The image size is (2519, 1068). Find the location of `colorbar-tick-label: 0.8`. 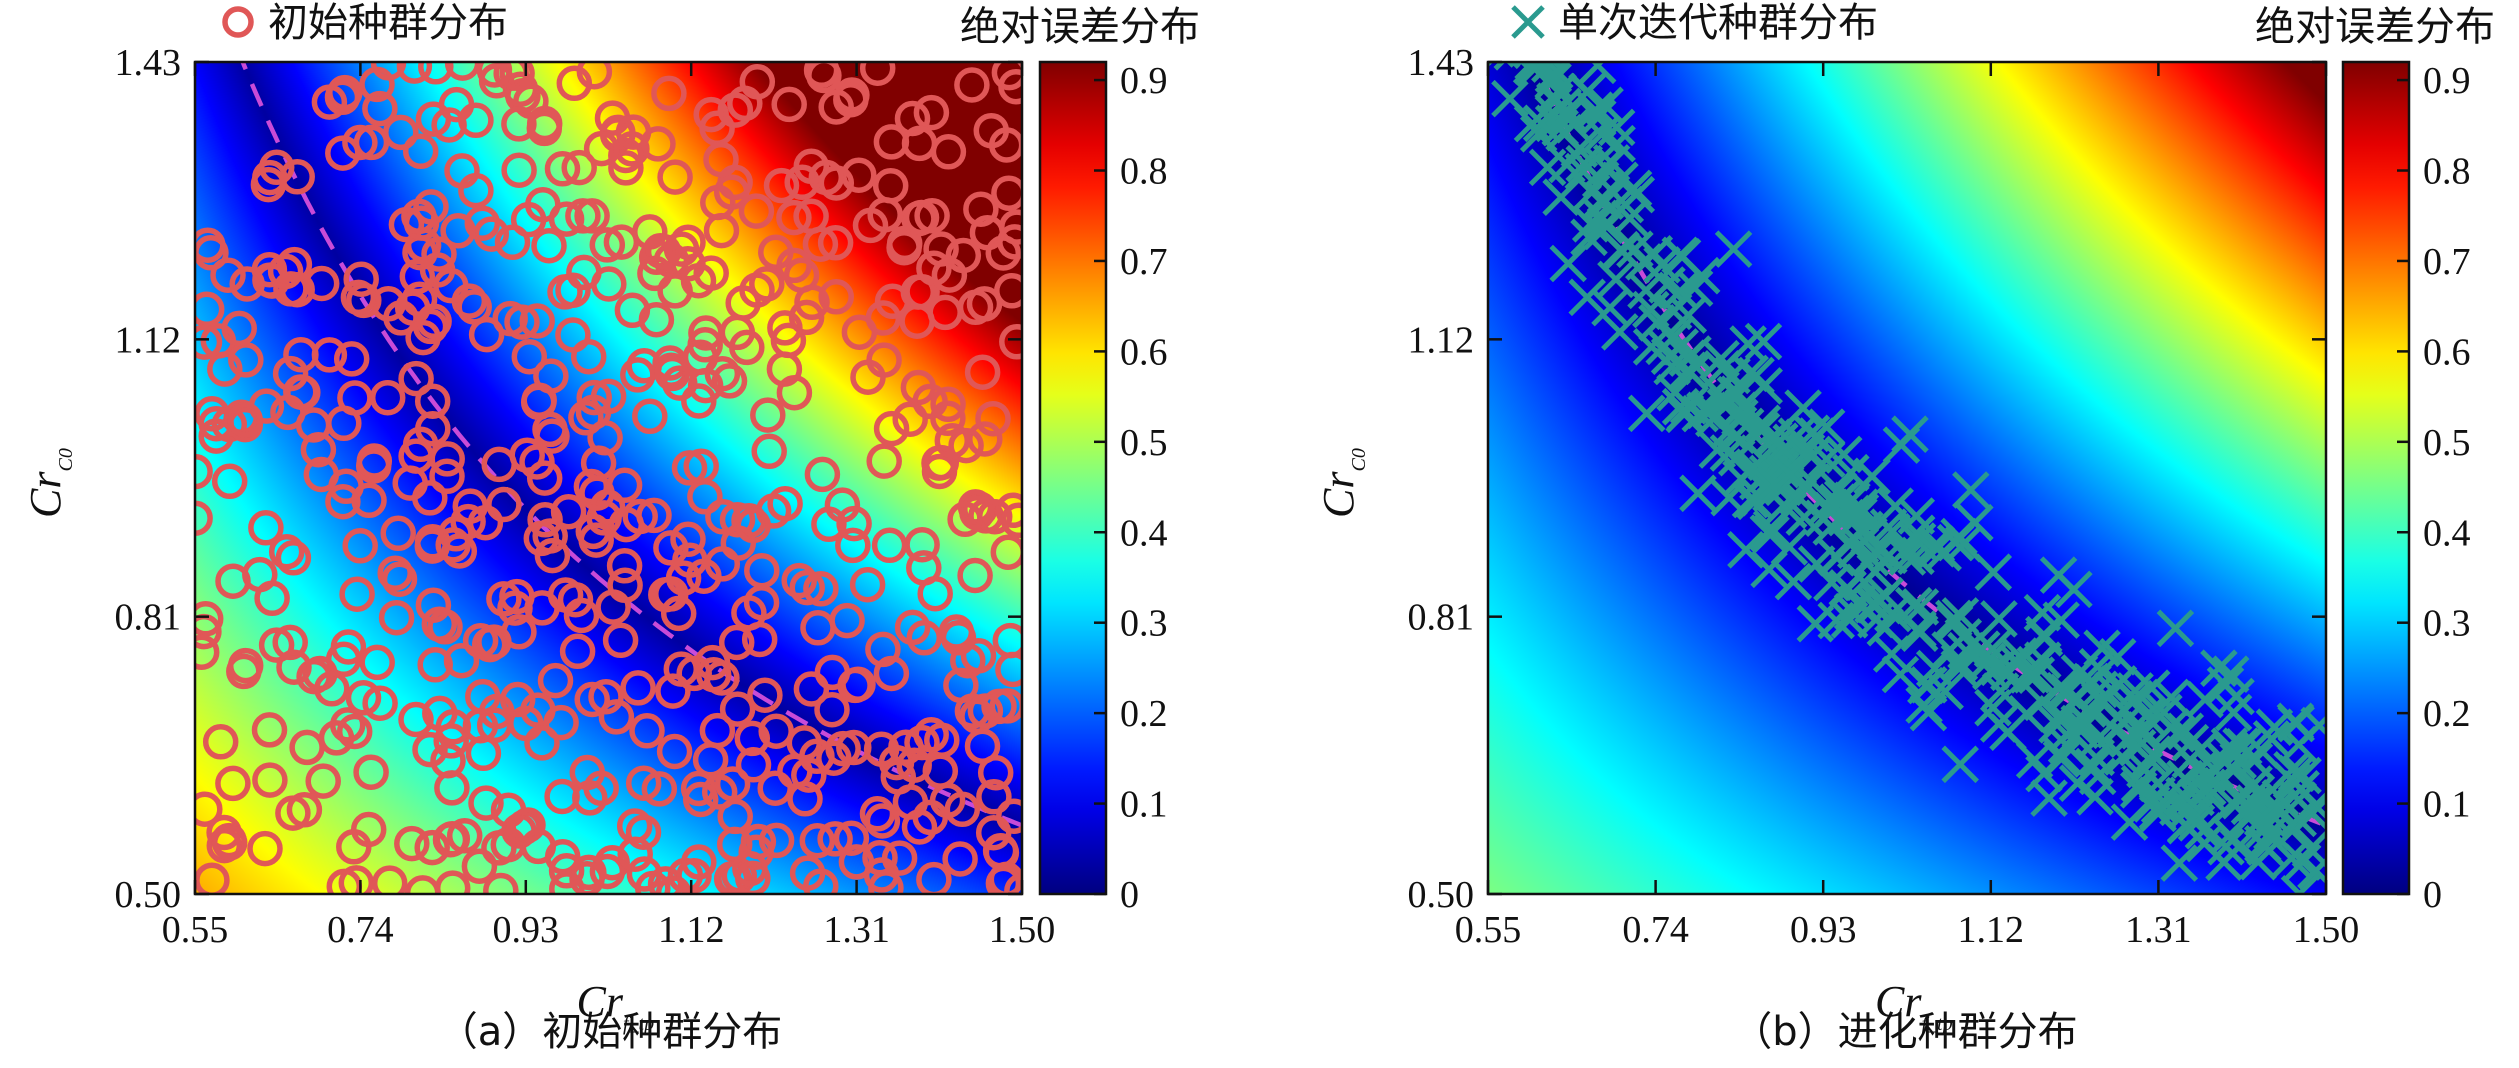

colorbar-tick-label: 0.8 is located at coordinates (1144, 172).